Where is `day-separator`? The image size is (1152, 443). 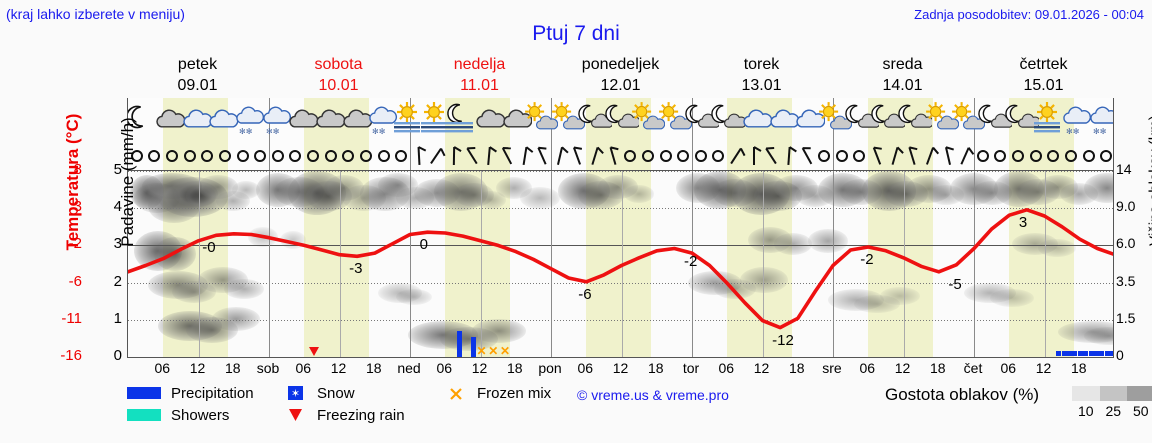 day-separator is located at coordinates (269, 134).